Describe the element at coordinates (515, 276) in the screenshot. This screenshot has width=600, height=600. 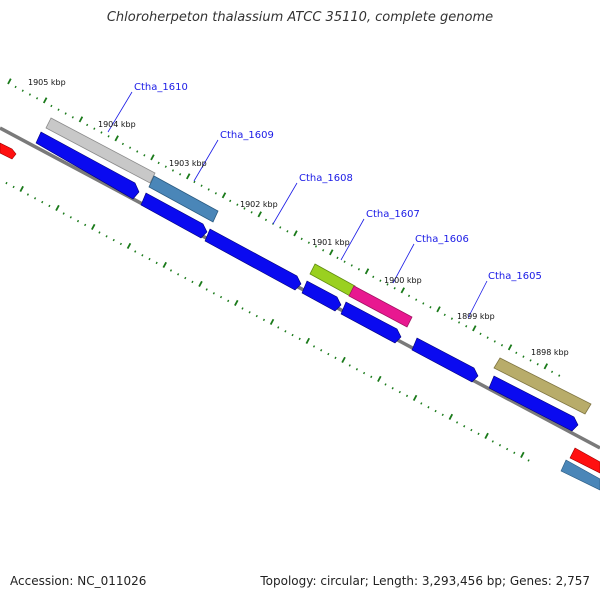
I see `gene-label-ctha-1605: Ctha_1605` at that location.